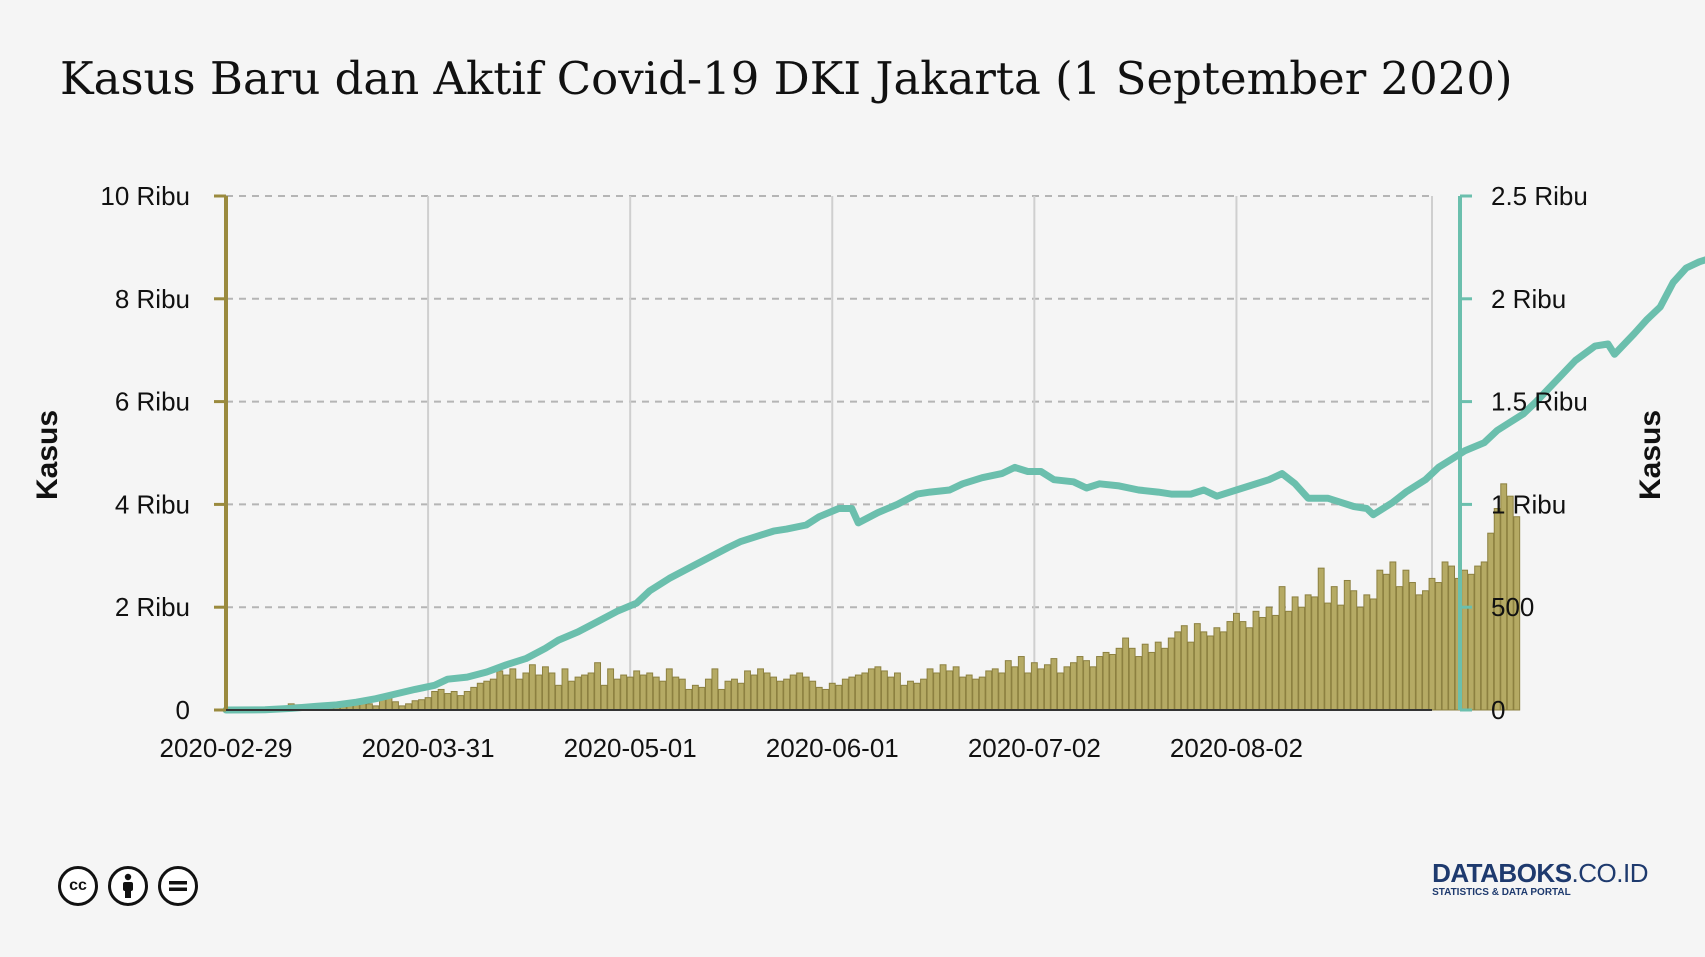 The height and width of the screenshot is (957, 1705). I want to click on x-tick-label: 2020-06-01, so click(832, 748).